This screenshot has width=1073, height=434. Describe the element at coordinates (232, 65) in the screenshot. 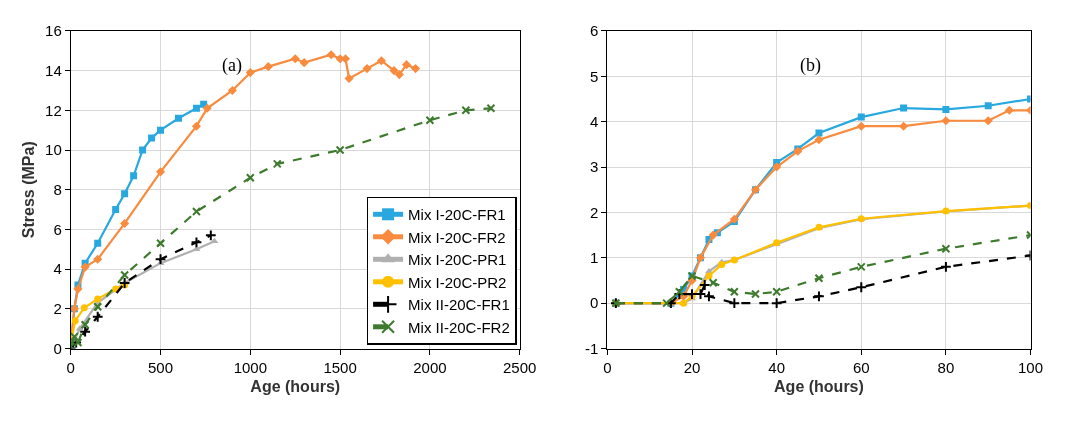

I see `annotation: (a)` at that location.